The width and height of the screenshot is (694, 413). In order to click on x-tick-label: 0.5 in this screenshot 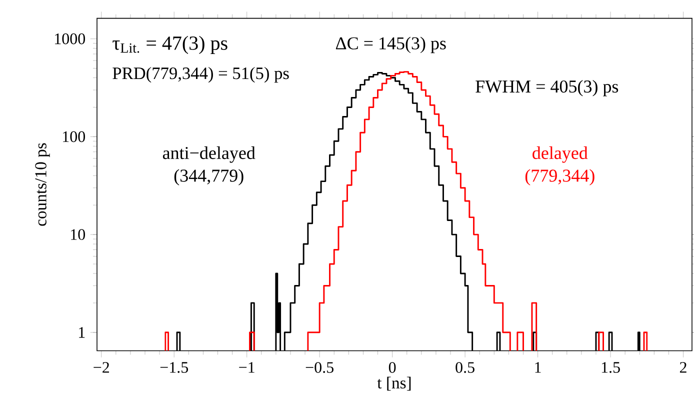, I will do `click(465, 367)`.